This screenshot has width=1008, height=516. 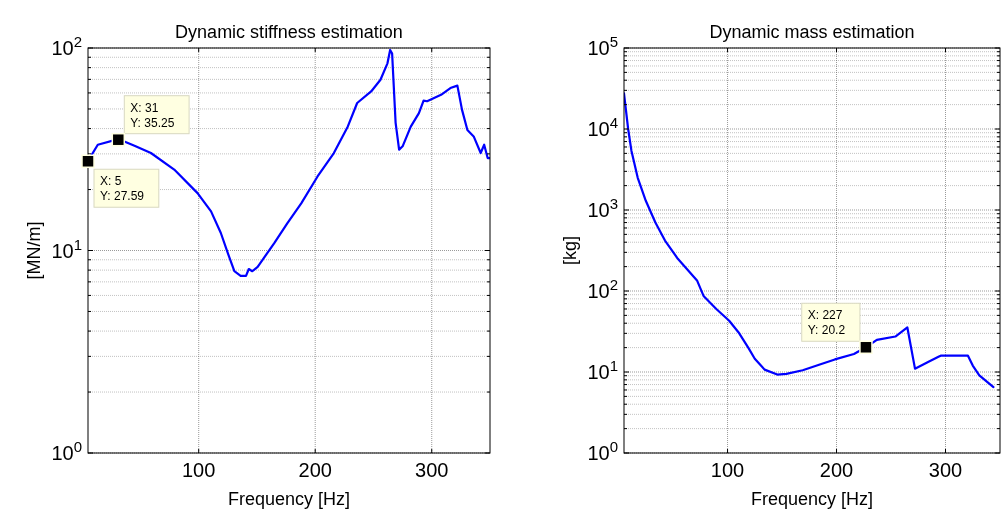 What do you see at coordinates (289, 32) in the screenshot?
I see `chart-title: Dynamic stiffness estimation` at bounding box center [289, 32].